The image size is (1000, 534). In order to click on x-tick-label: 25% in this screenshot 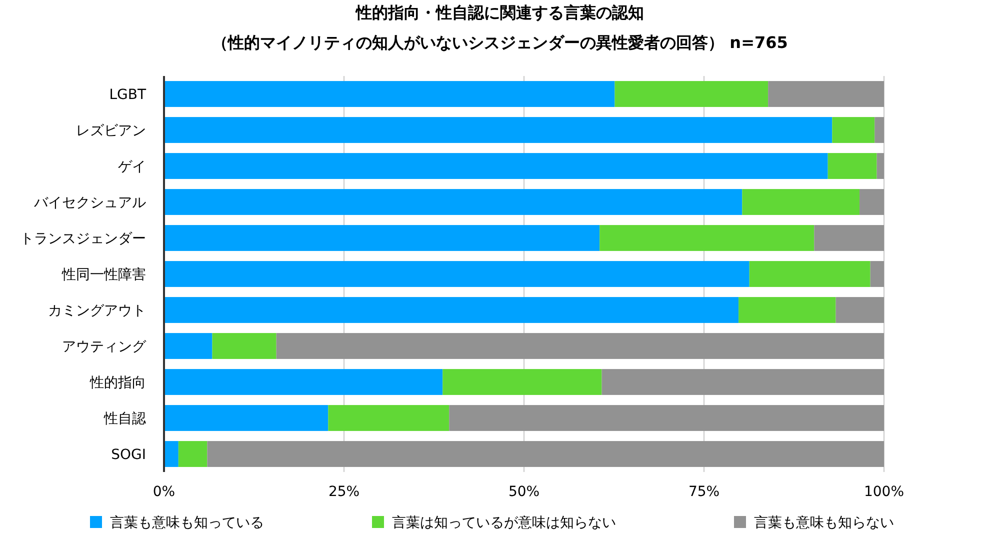, I will do `click(344, 492)`.